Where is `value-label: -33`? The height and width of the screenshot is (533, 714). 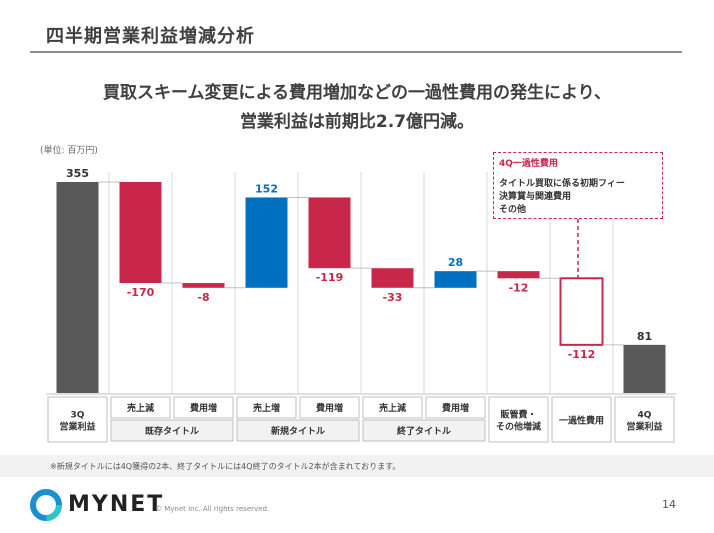
value-label: -33 is located at coordinates (393, 297).